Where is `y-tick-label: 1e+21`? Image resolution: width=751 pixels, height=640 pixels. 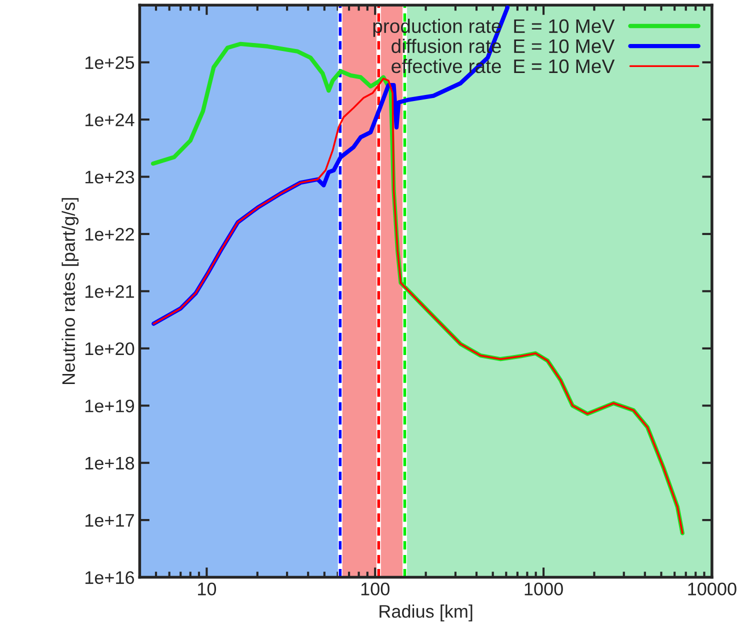 y-tick-label: 1e+21 is located at coordinates (109, 291).